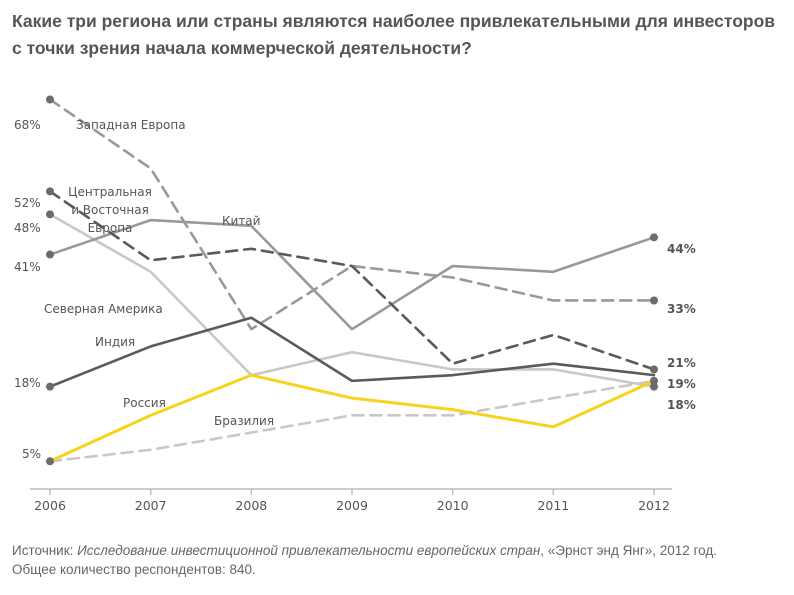 The width and height of the screenshot is (794, 595). I want to click on source-respondents: Общее количество респондентов: 840., so click(134, 569).